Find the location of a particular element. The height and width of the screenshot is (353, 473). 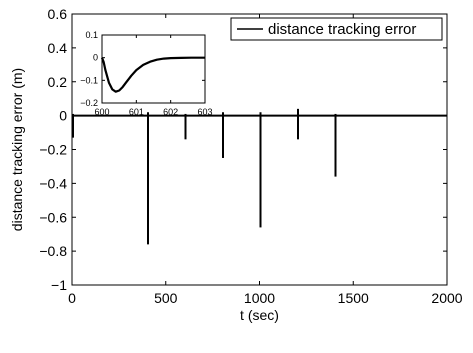

inset-series-line is located at coordinates (152, 74).